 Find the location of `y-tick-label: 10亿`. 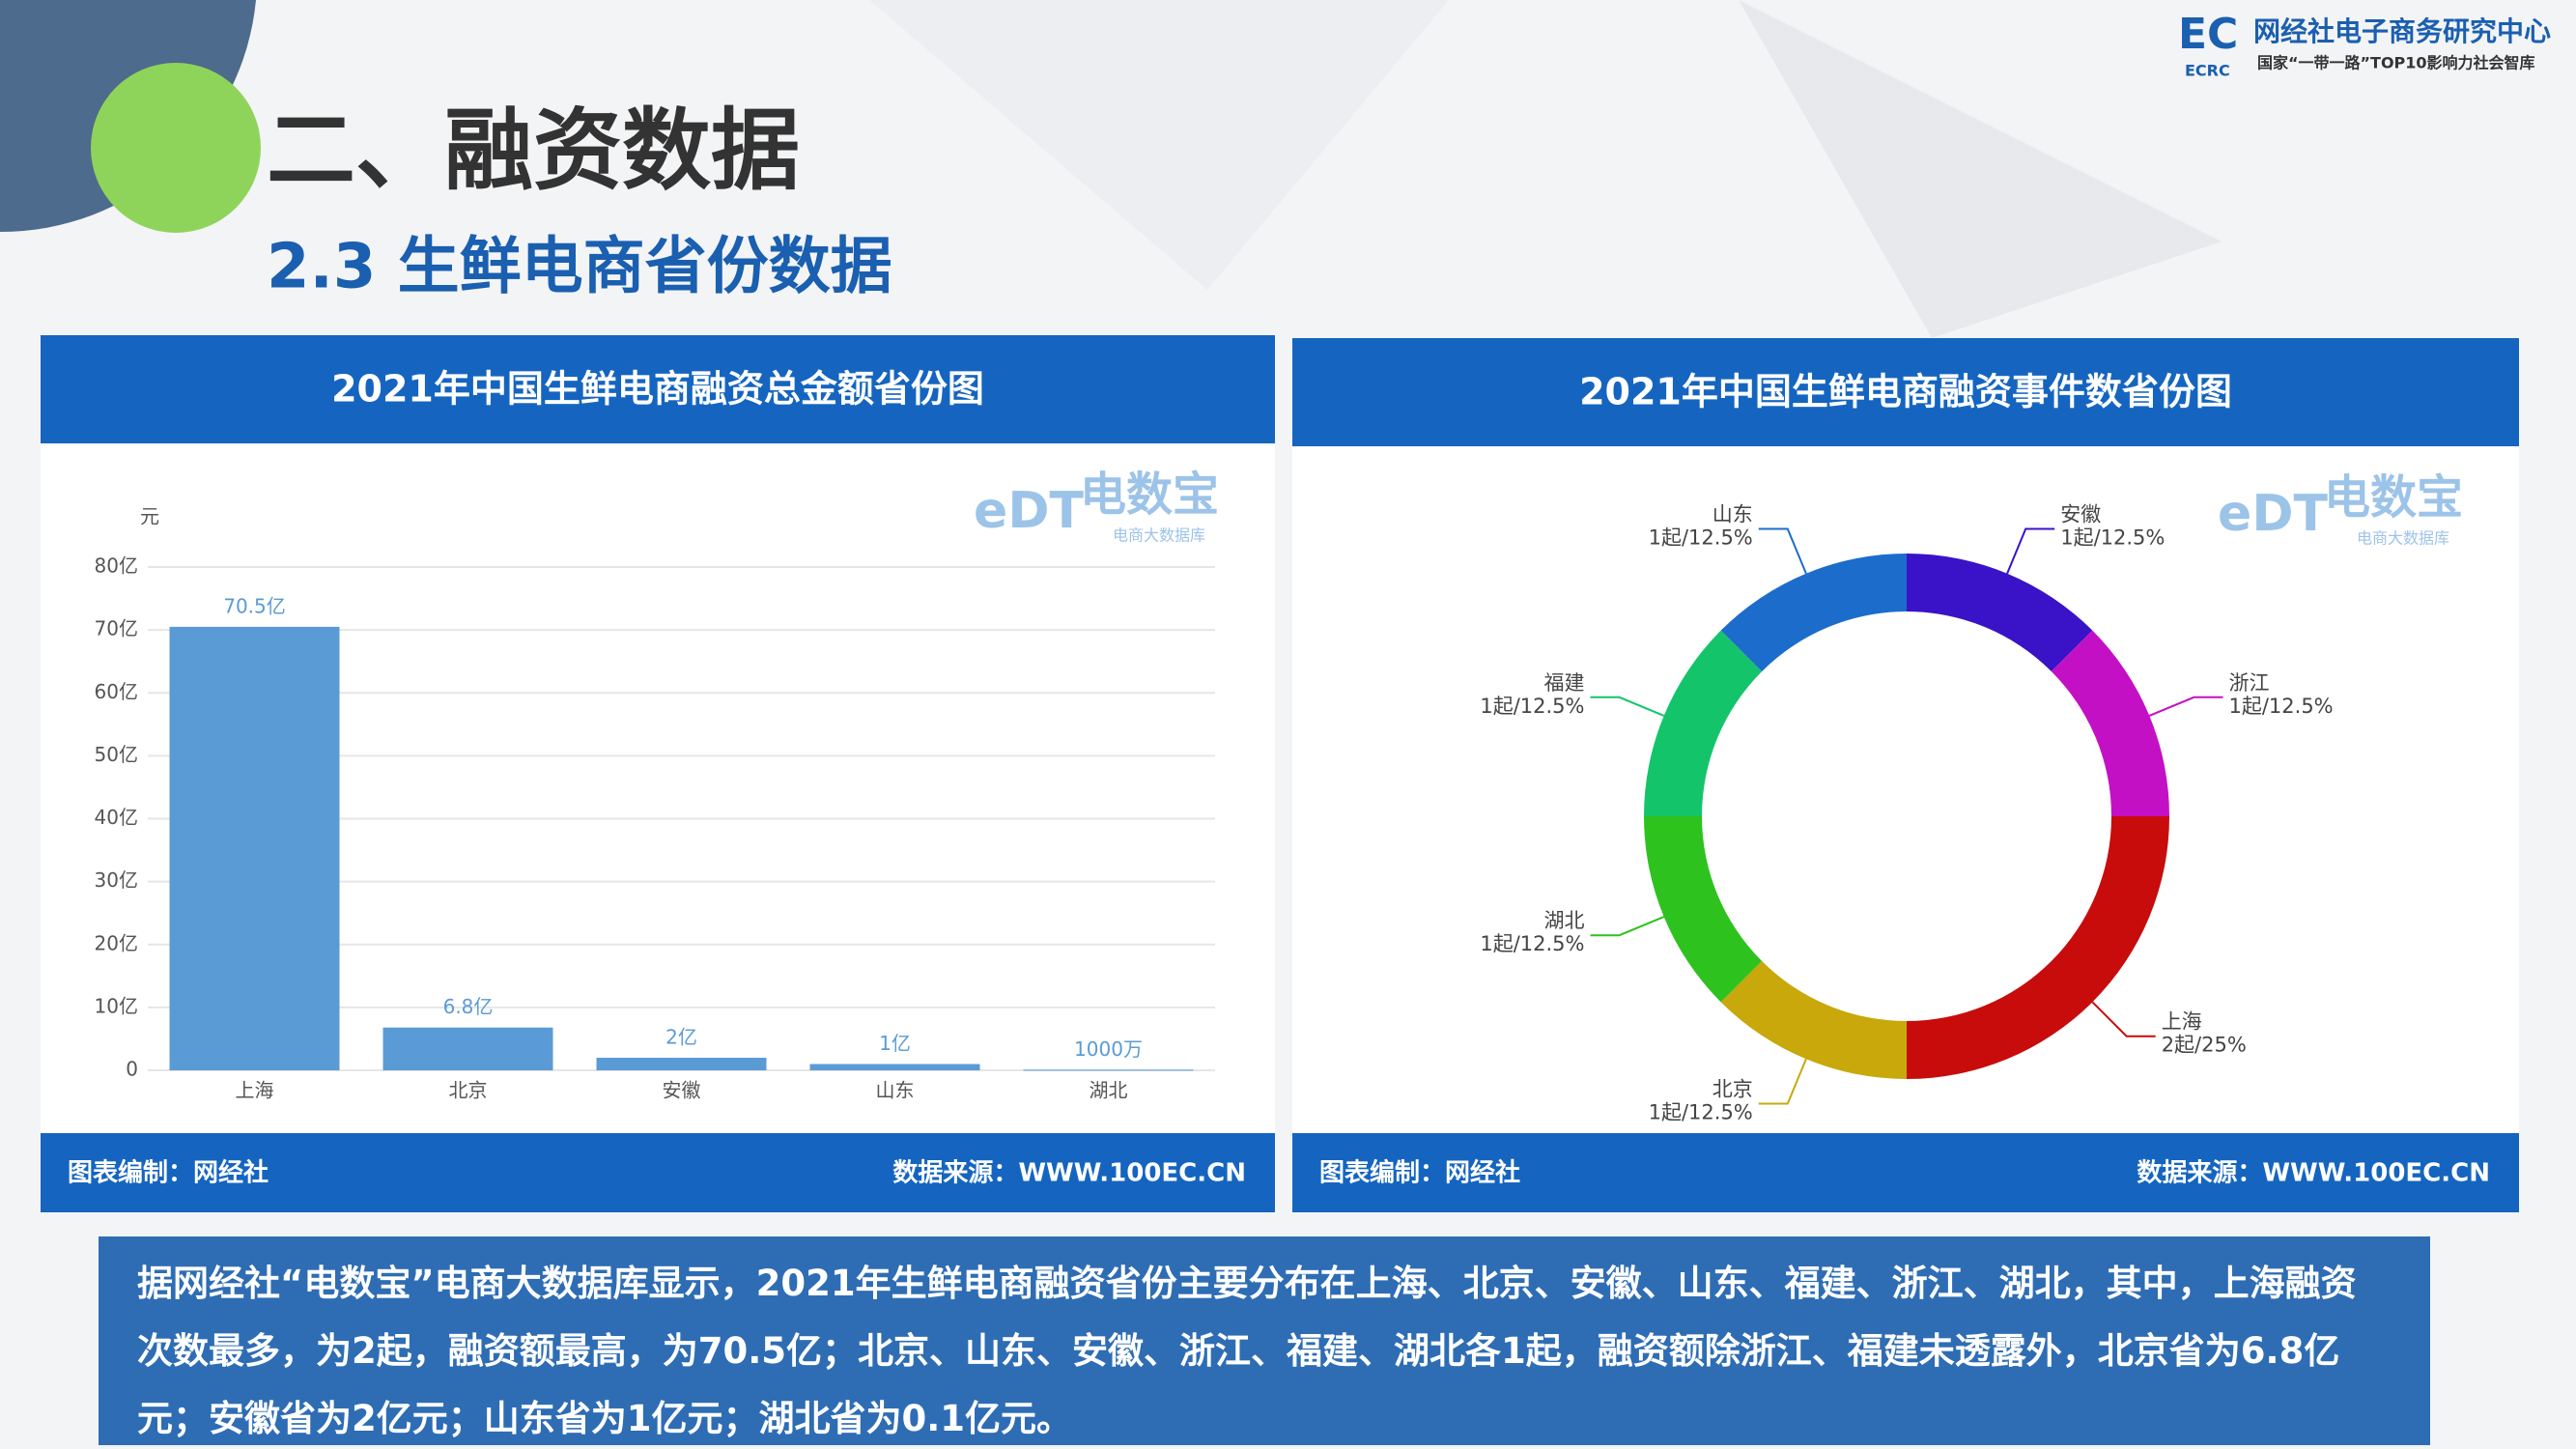

y-tick-label: 10亿 is located at coordinates (116, 1005).